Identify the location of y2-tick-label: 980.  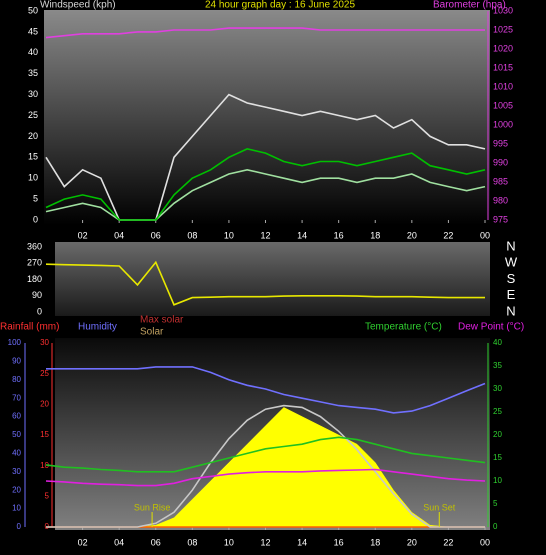
(500, 200).